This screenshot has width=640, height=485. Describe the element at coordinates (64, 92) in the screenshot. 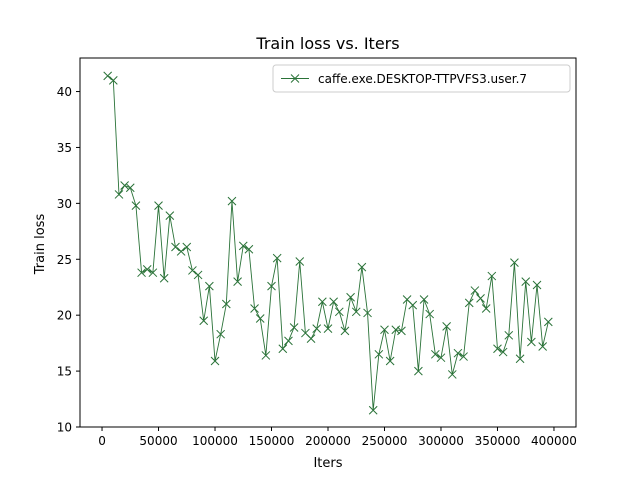

I see `y-tick-label: 40` at that location.